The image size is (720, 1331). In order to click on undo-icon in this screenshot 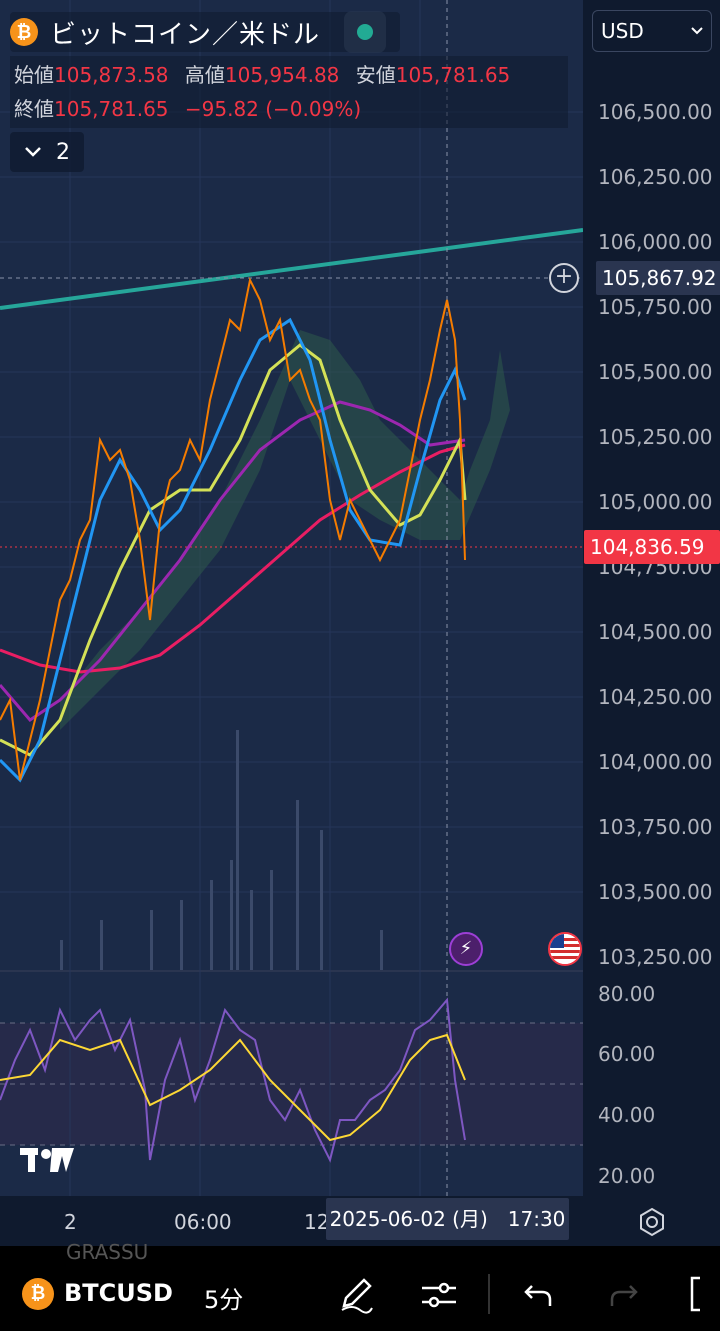, I will do `click(538, 1294)`.